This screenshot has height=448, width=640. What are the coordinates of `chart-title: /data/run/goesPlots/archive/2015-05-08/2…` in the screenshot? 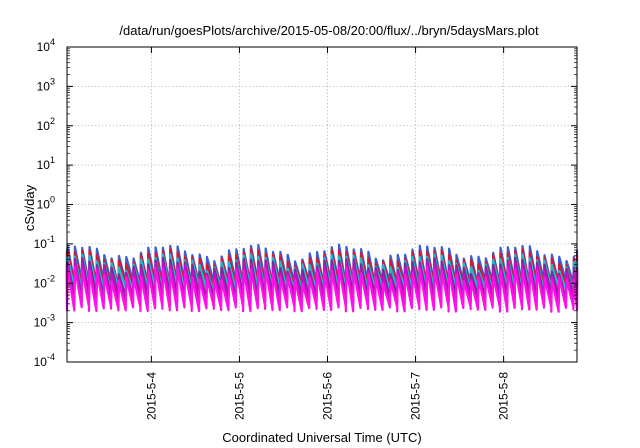 It's located at (329, 30).